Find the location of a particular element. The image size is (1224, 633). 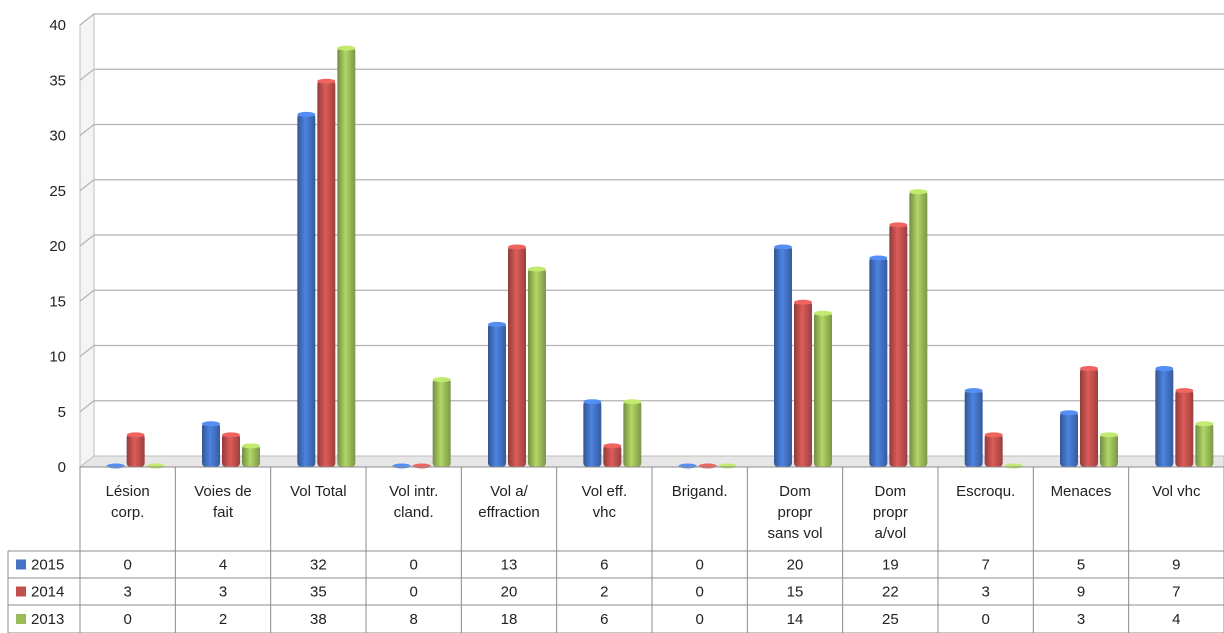

data-label: 32 is located at coordinates (318, 565).